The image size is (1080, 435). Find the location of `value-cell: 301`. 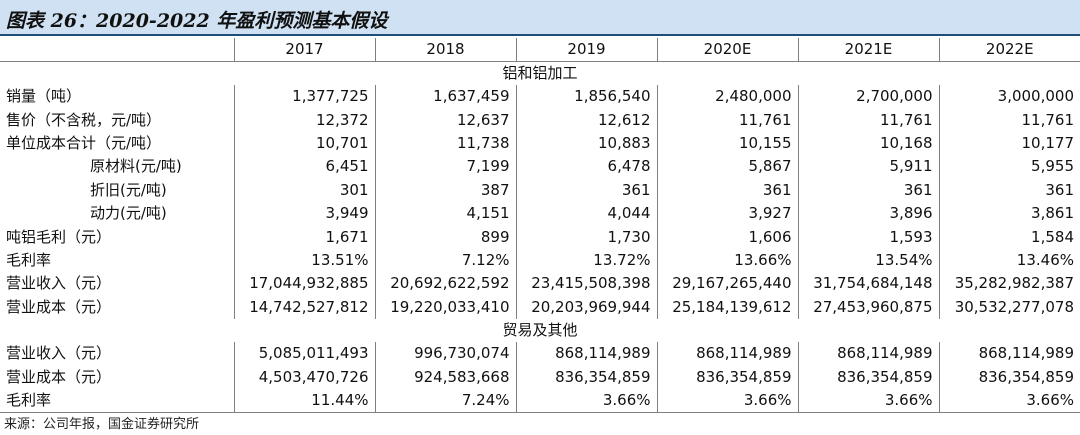

value-cell: 301 is located at coordinates (305, 190).